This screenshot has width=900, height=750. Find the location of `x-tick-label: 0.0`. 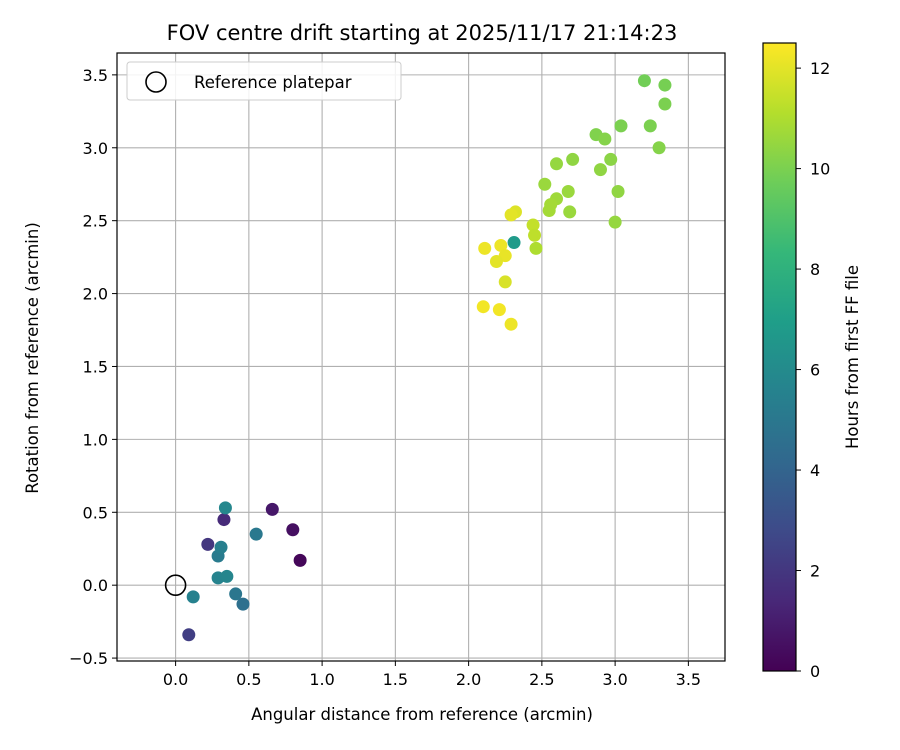

x-tick-label: 0.0 is located at coordinates (175, 679).